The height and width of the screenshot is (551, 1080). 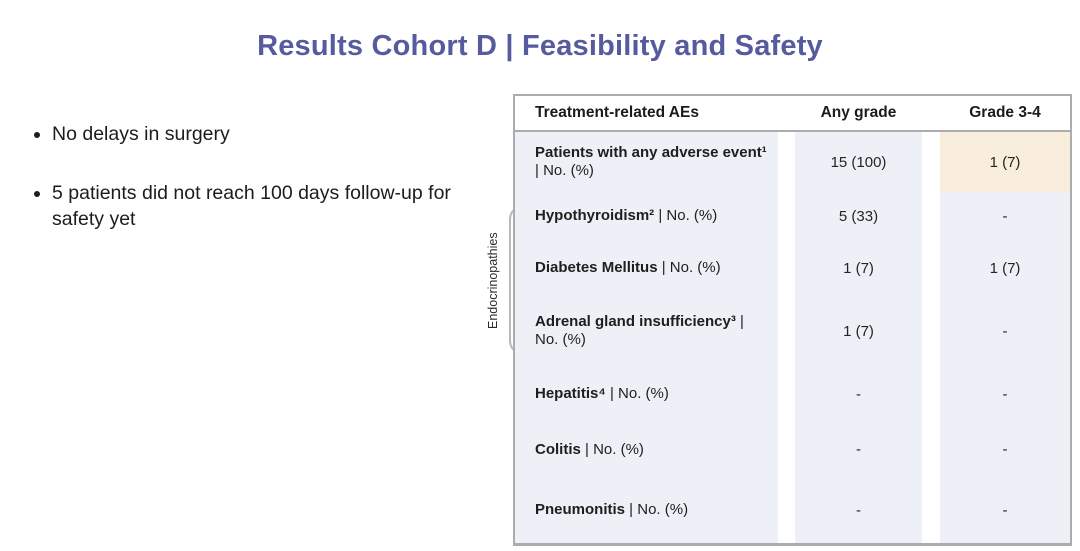 I want to click on endocrinopathies-label: Endocrinopathies, so click(x=493, y=281).